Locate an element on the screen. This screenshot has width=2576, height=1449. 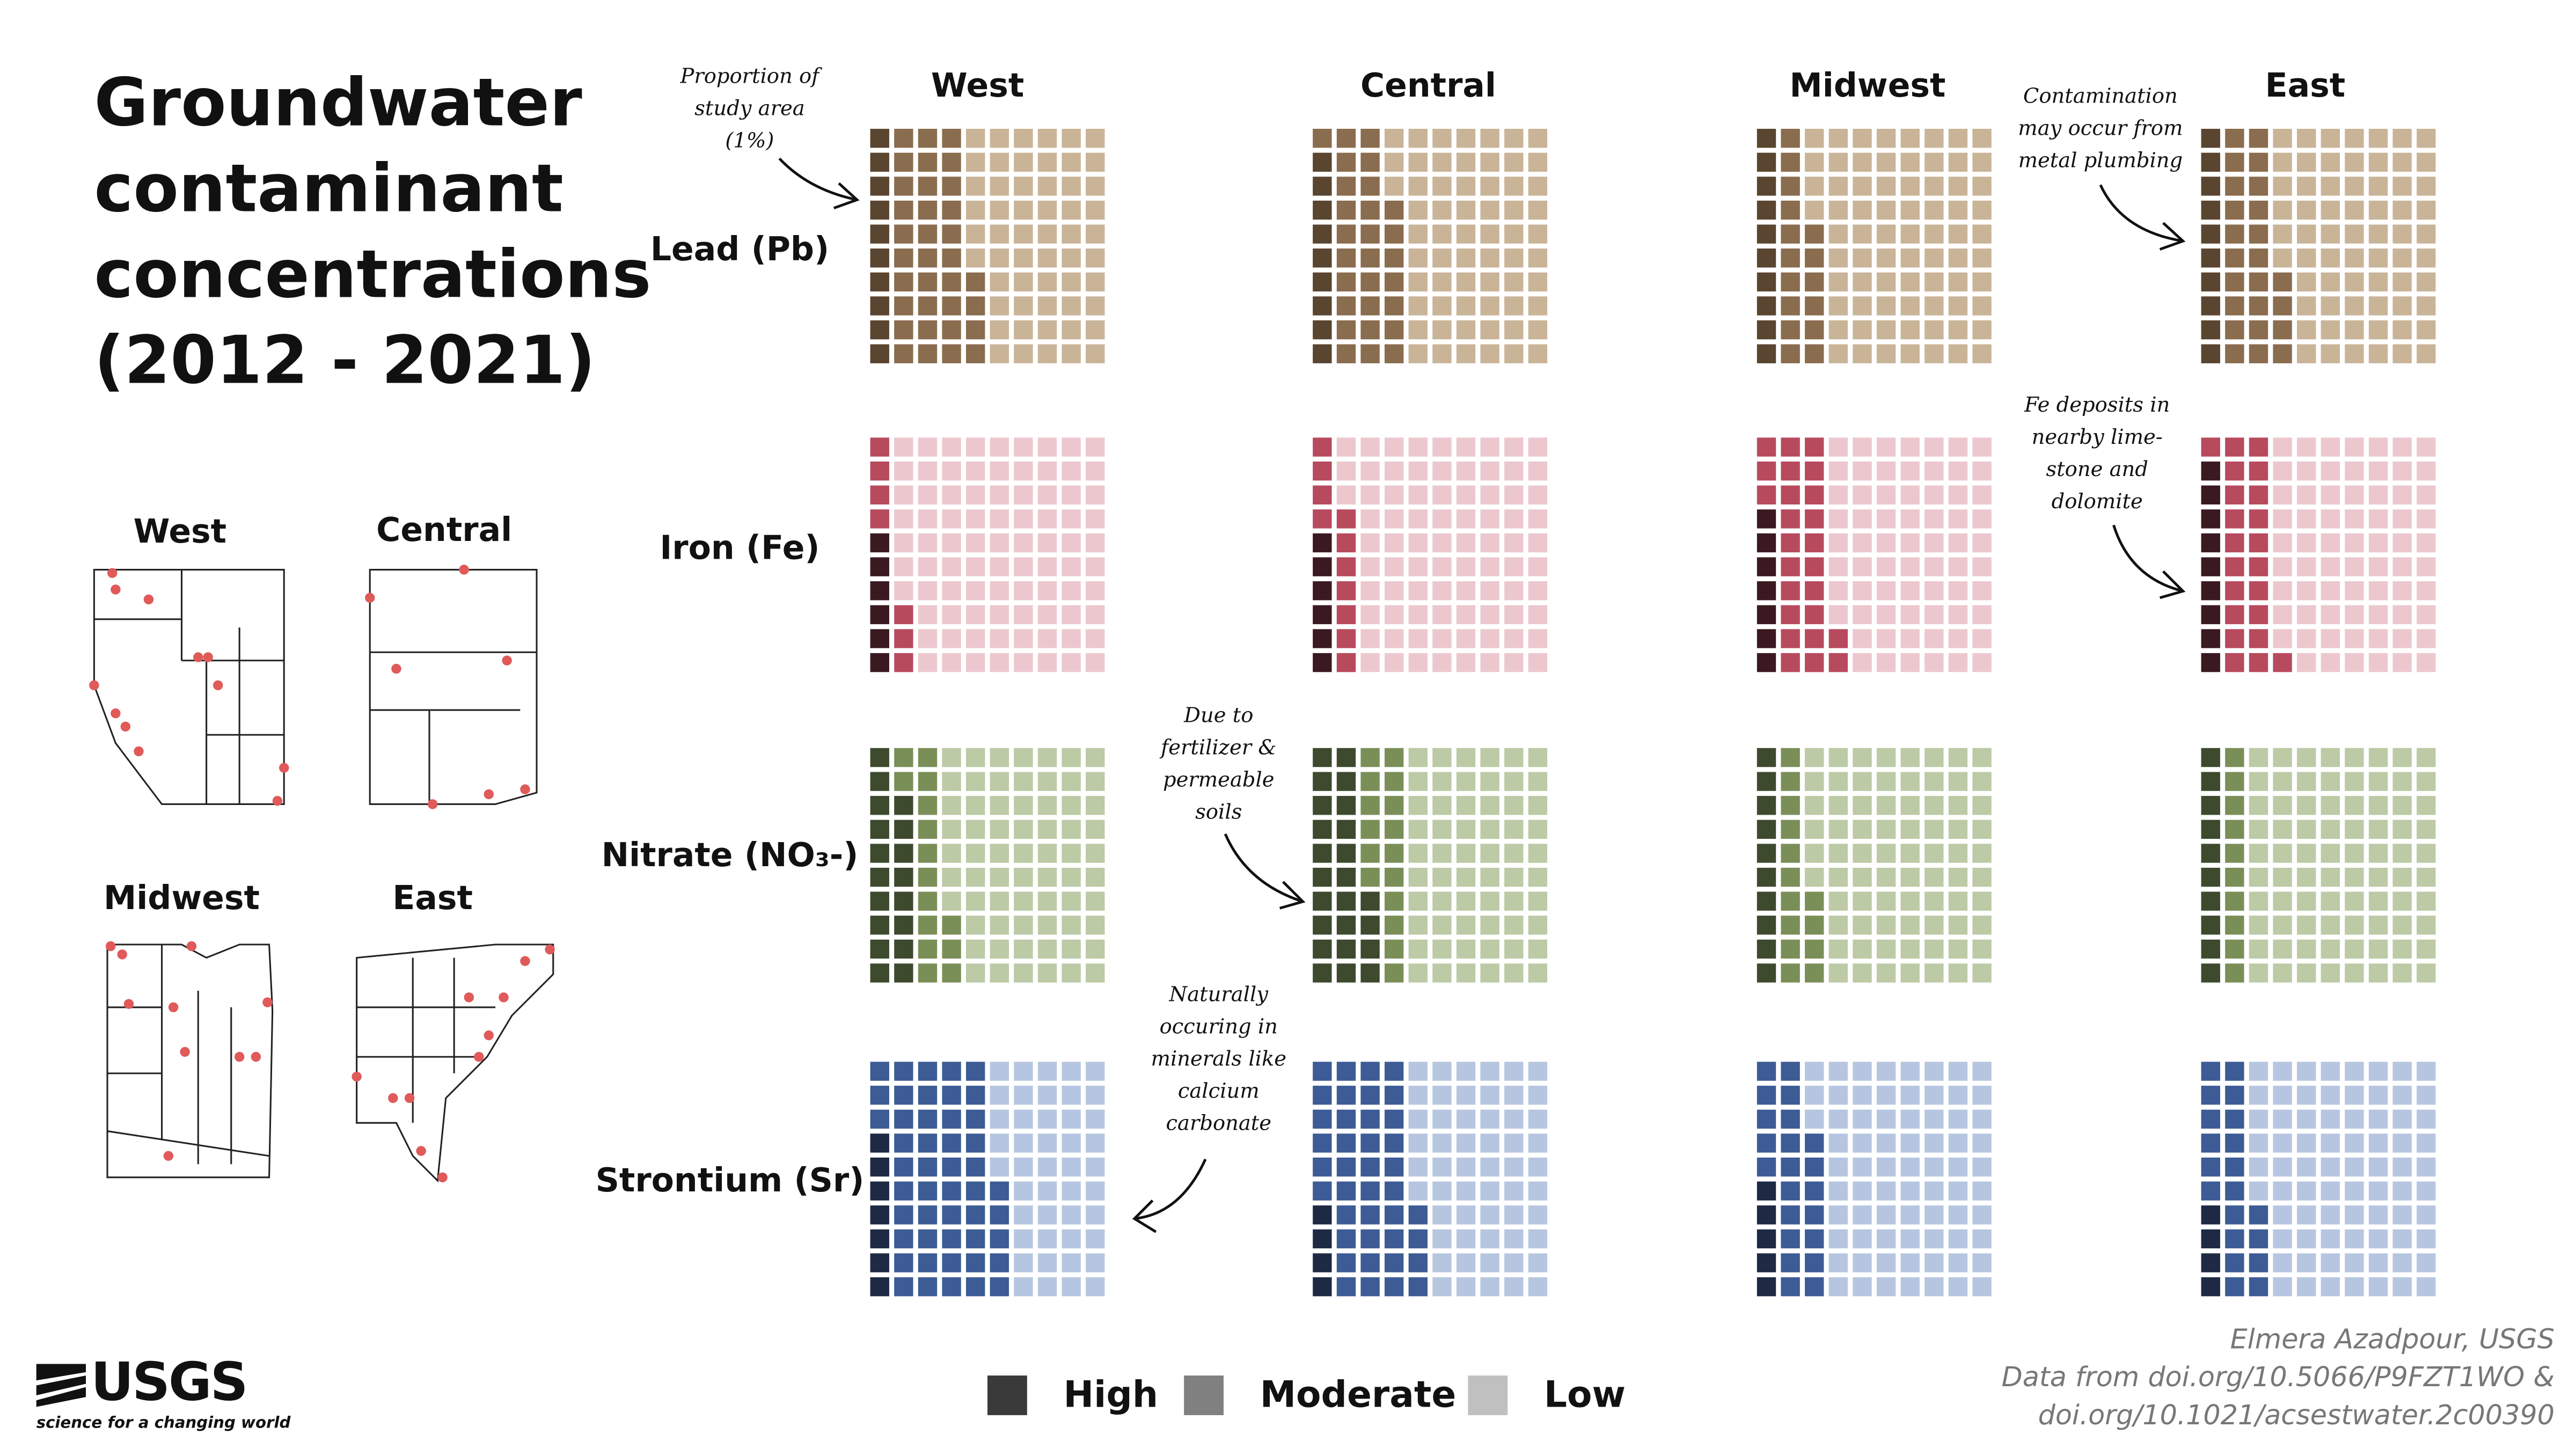
map-label: Central is located at coordinates (444, 529).